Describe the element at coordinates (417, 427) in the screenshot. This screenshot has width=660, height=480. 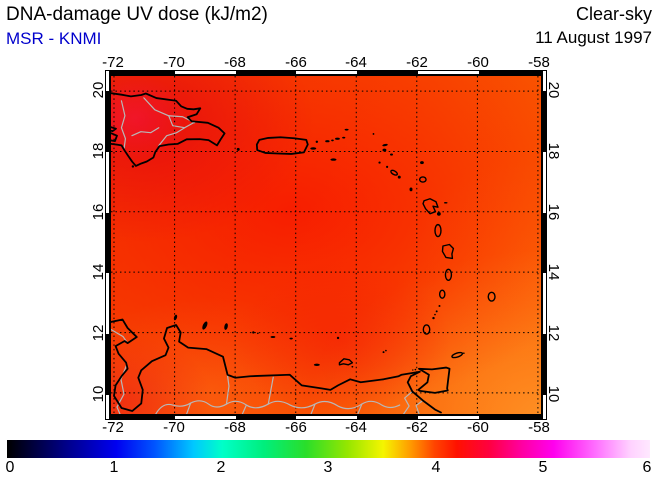
I see `lon-tick-bottom: -62` at that location.